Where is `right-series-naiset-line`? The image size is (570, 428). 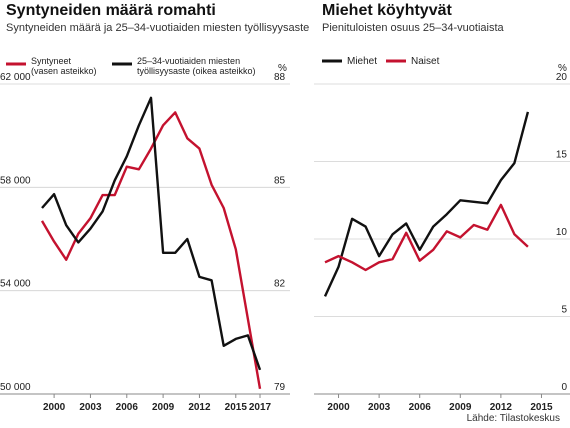
right-series-naiset-line is located at coordinates (426, 237).